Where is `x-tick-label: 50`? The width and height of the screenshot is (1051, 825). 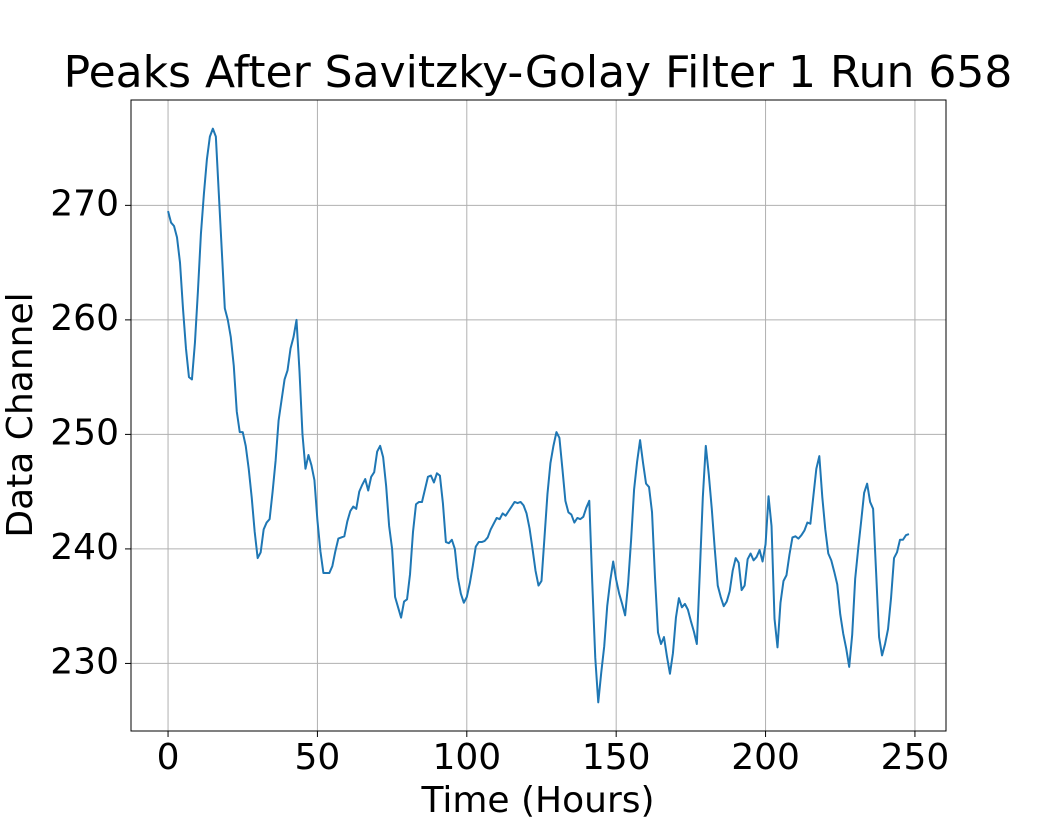
x-tick-label: 50 is located at coordinates (318, 757).